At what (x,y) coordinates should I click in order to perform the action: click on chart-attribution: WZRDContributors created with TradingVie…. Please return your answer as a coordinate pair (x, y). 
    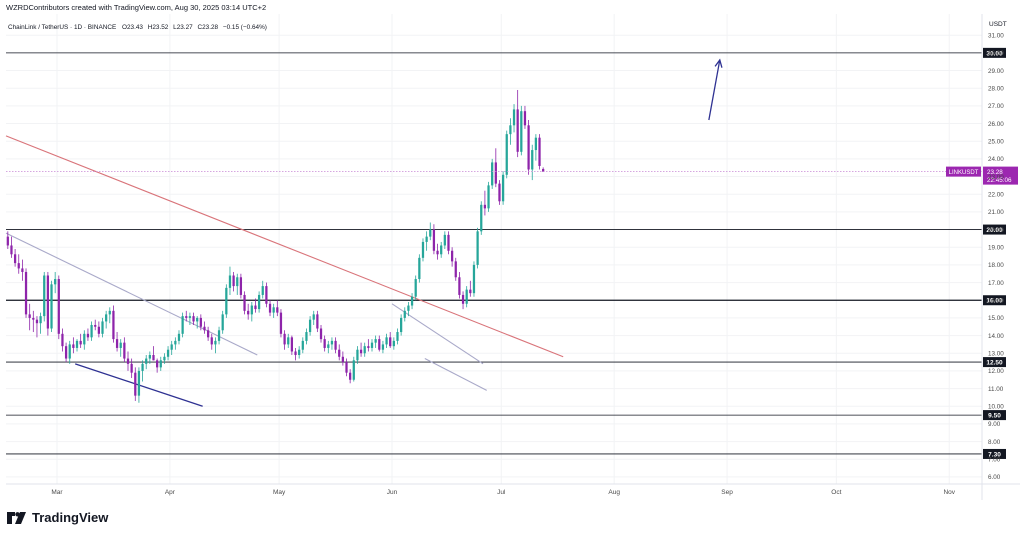
    Looking at the image, I should click on (136, 7).